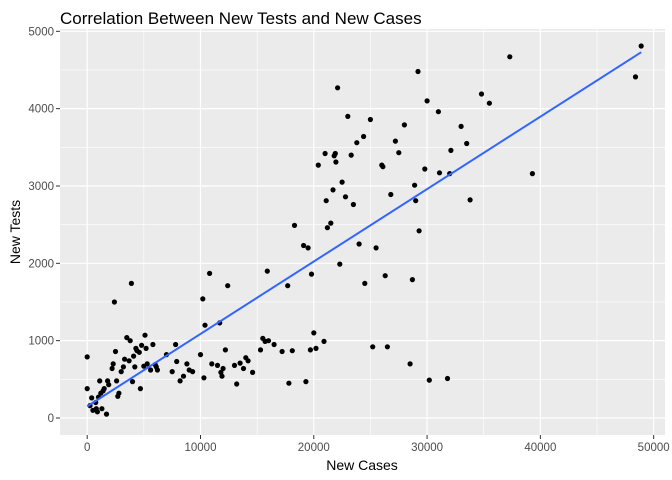 The width and height of the screenshot is (672, 480). I want to click on x-tick-label: 40000, so click(540, 448).